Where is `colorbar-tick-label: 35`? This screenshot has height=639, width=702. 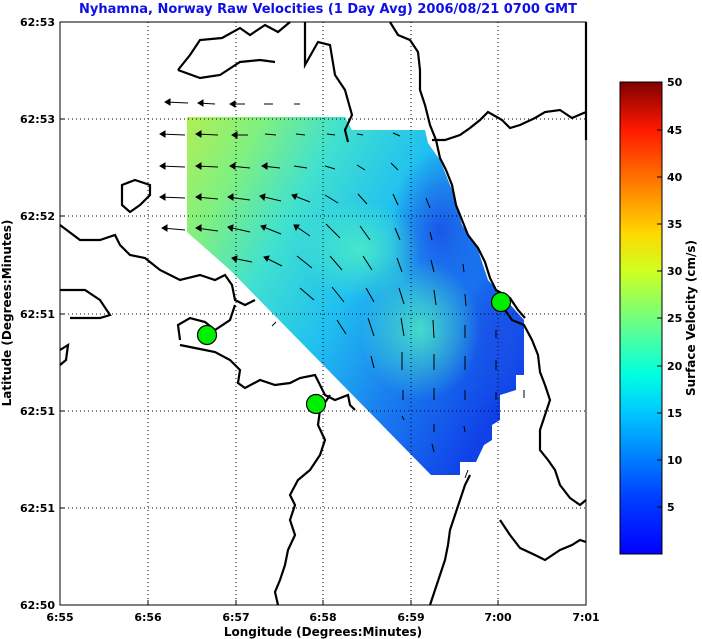
colorbar-tick-label: 35 is located at coordinates (674, 224).